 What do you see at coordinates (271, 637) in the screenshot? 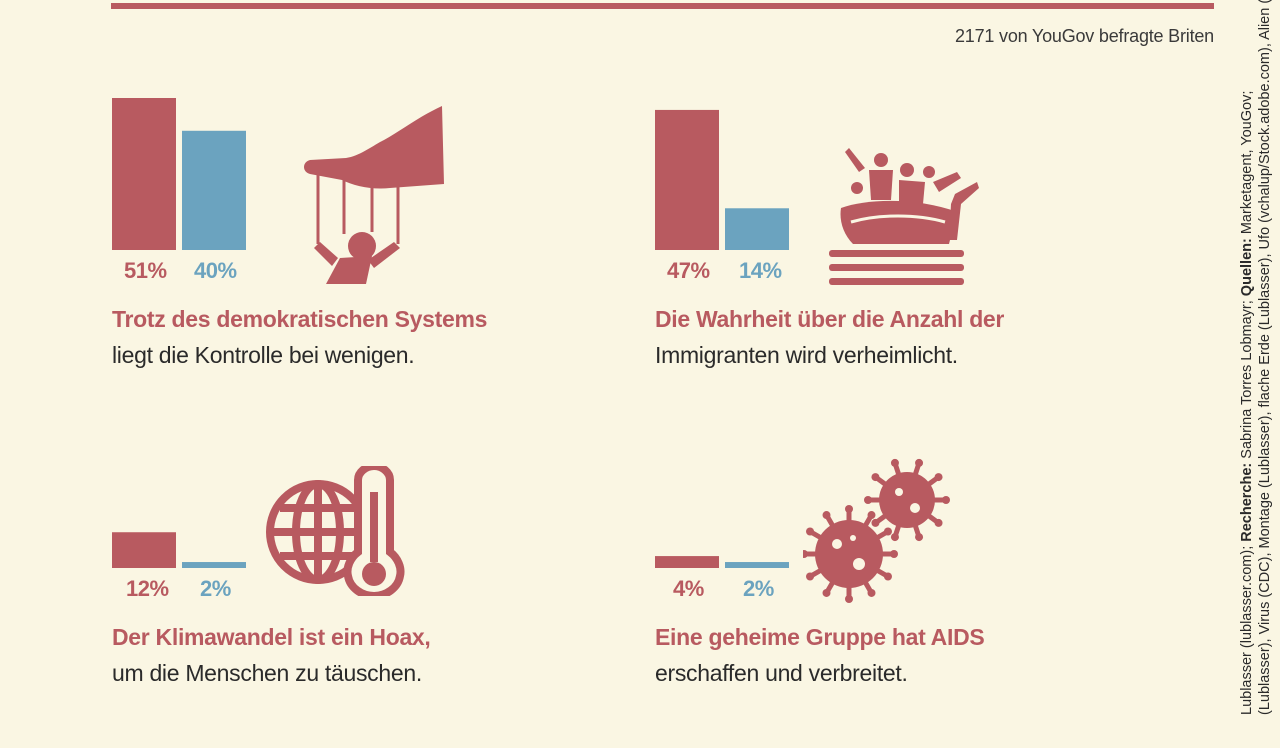
I see `headline: Der Klimawandel ist ein Hoax,` at bounding box center [271, 637].